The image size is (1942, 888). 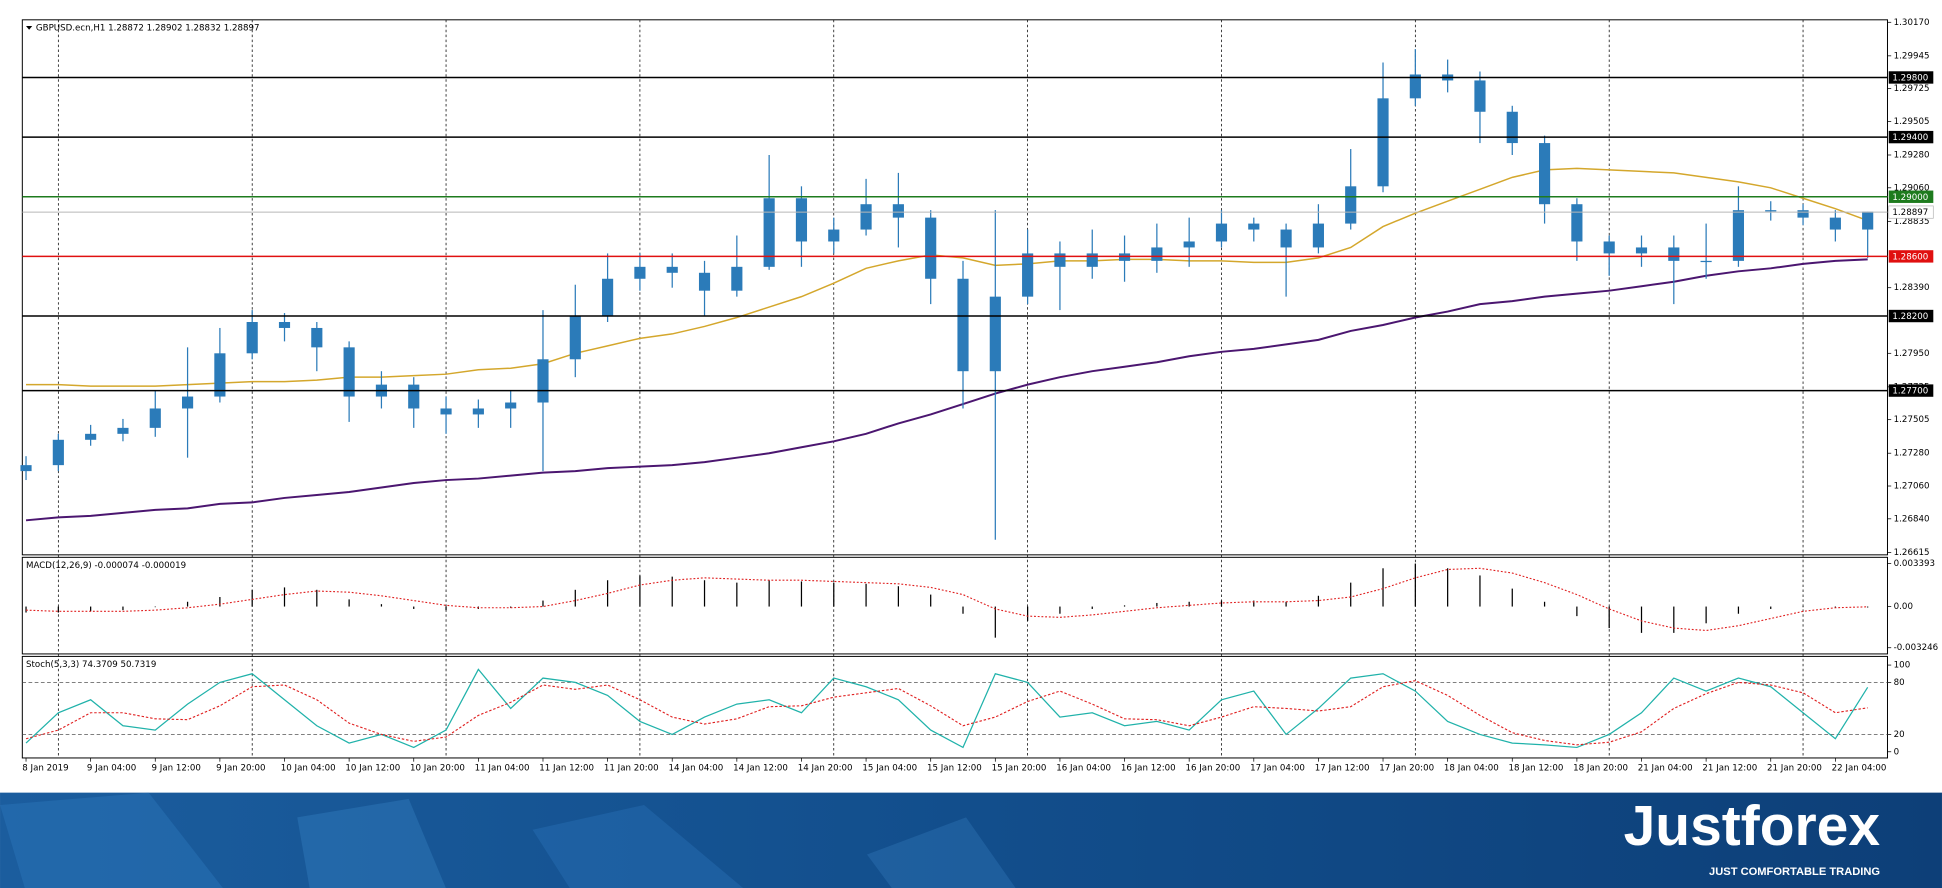 What do you see at coordinates (1019, 768) in the screenshot?
I see `x-tick-label: 15 Jan 20:00` at bounding box center [1019, 768].